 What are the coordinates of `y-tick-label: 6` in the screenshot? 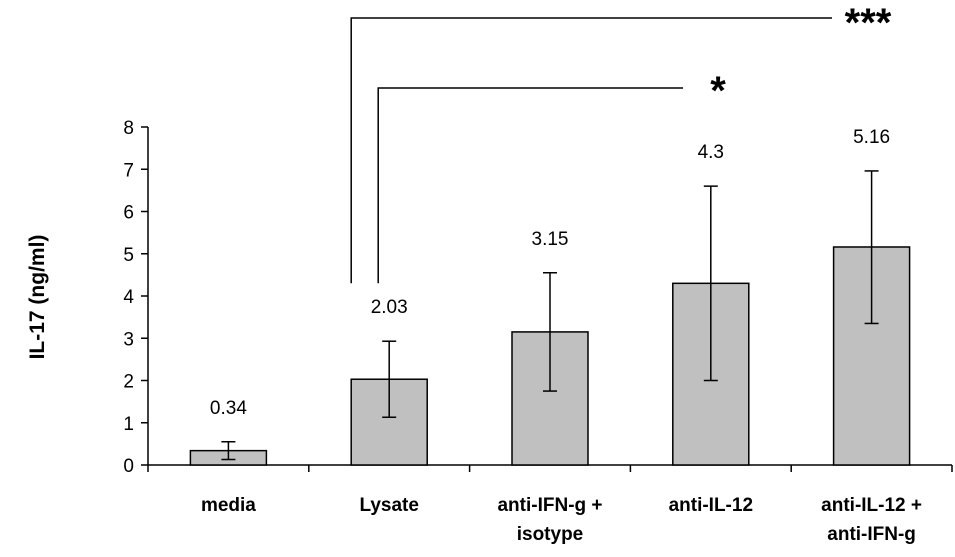 It's located at (128, 213).